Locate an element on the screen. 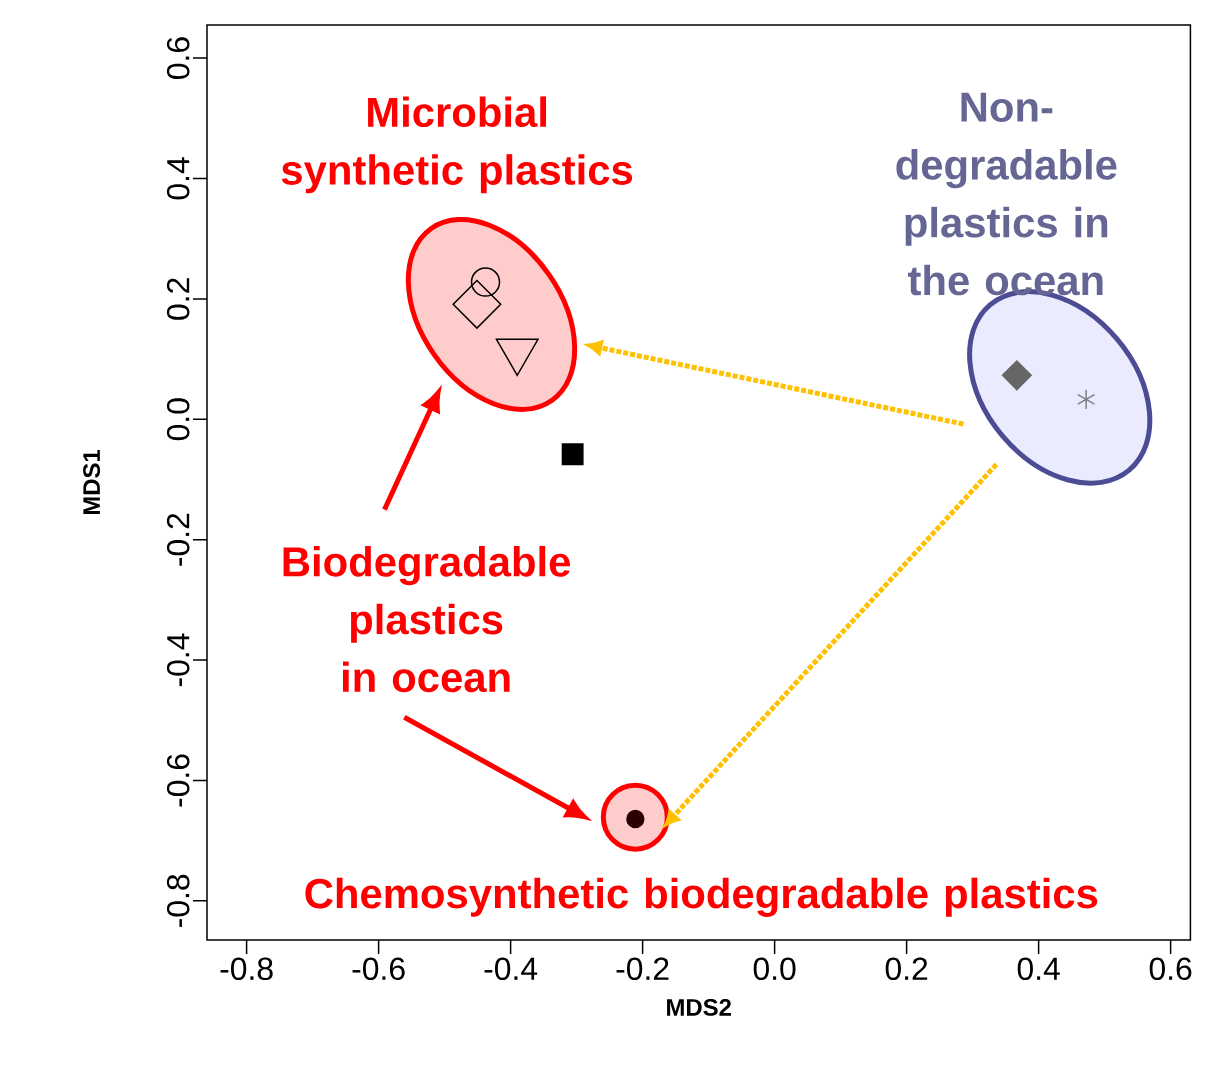 The image size is (1209, 1065). x-axis-title: MDS2 is located at coordinates (699, 1007).